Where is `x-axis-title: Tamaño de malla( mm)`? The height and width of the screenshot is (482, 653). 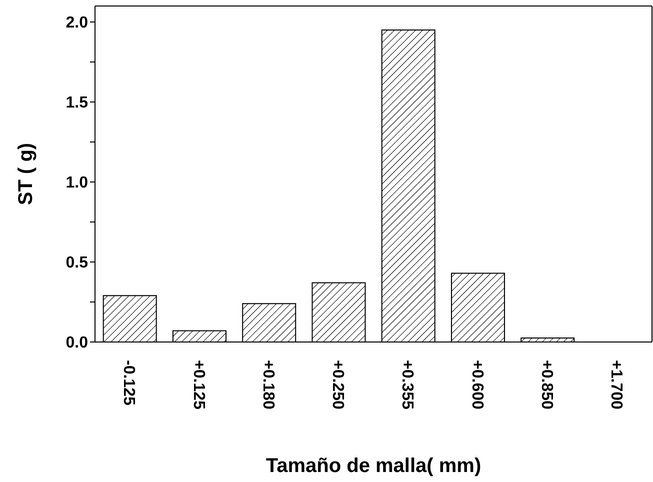 x-axis-title: Tamaño de malla( mm) is located at coordinates (374, 466).